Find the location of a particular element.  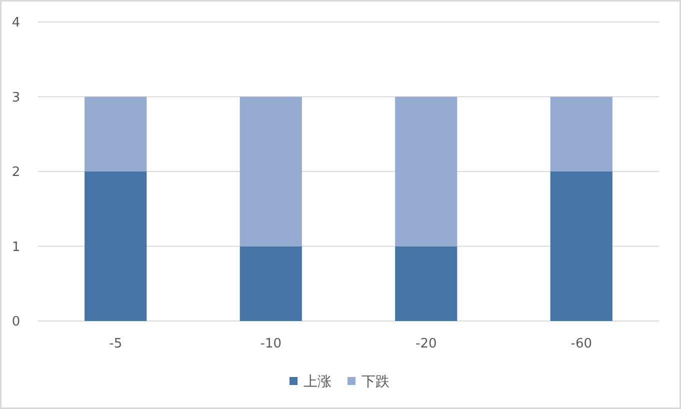

legend-label: 下跌 is located at coordinates (376, 382).